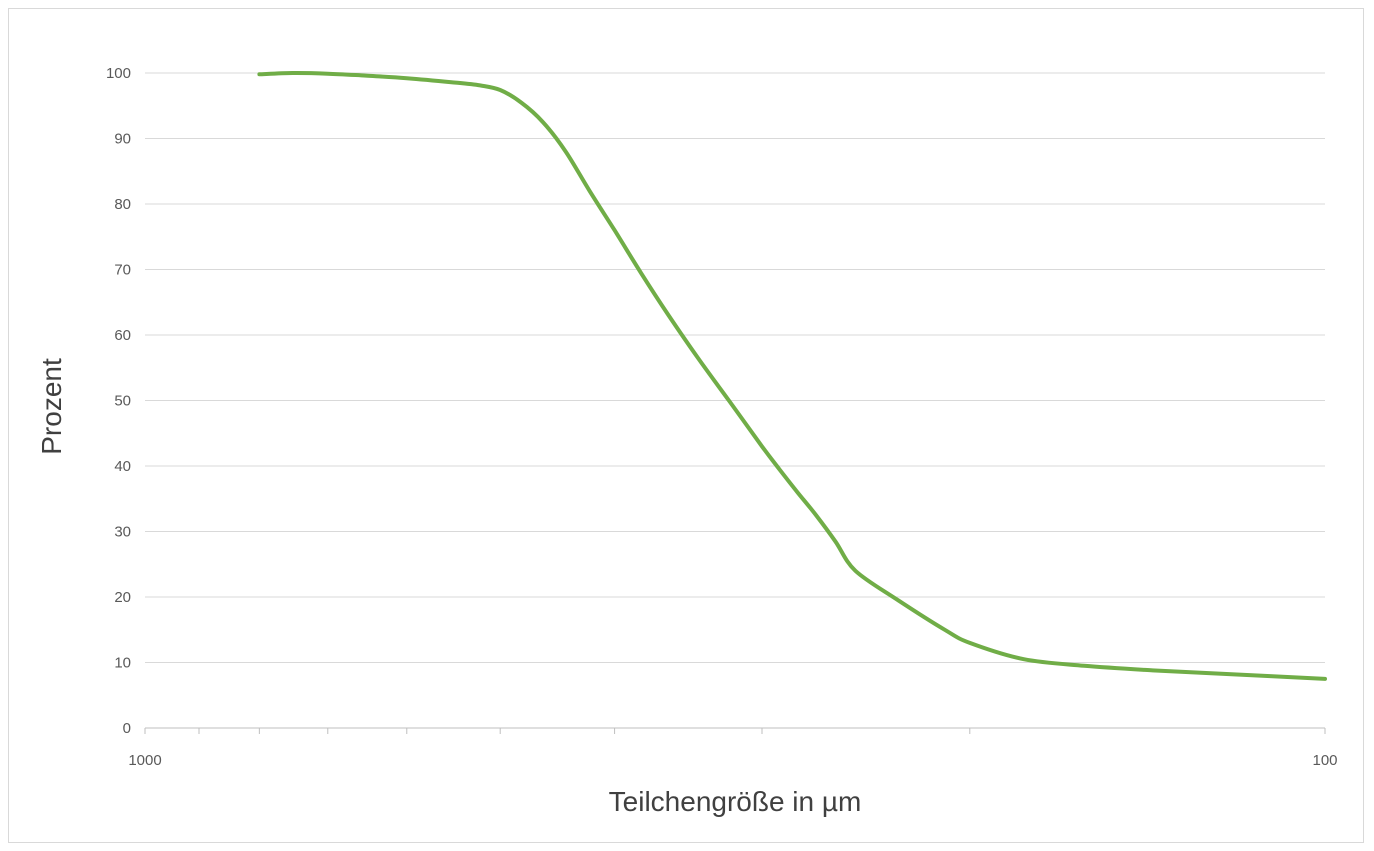 This screenshot has height=851, width=1374. I want to click on y-tick-label: 70, so click(122, 270).